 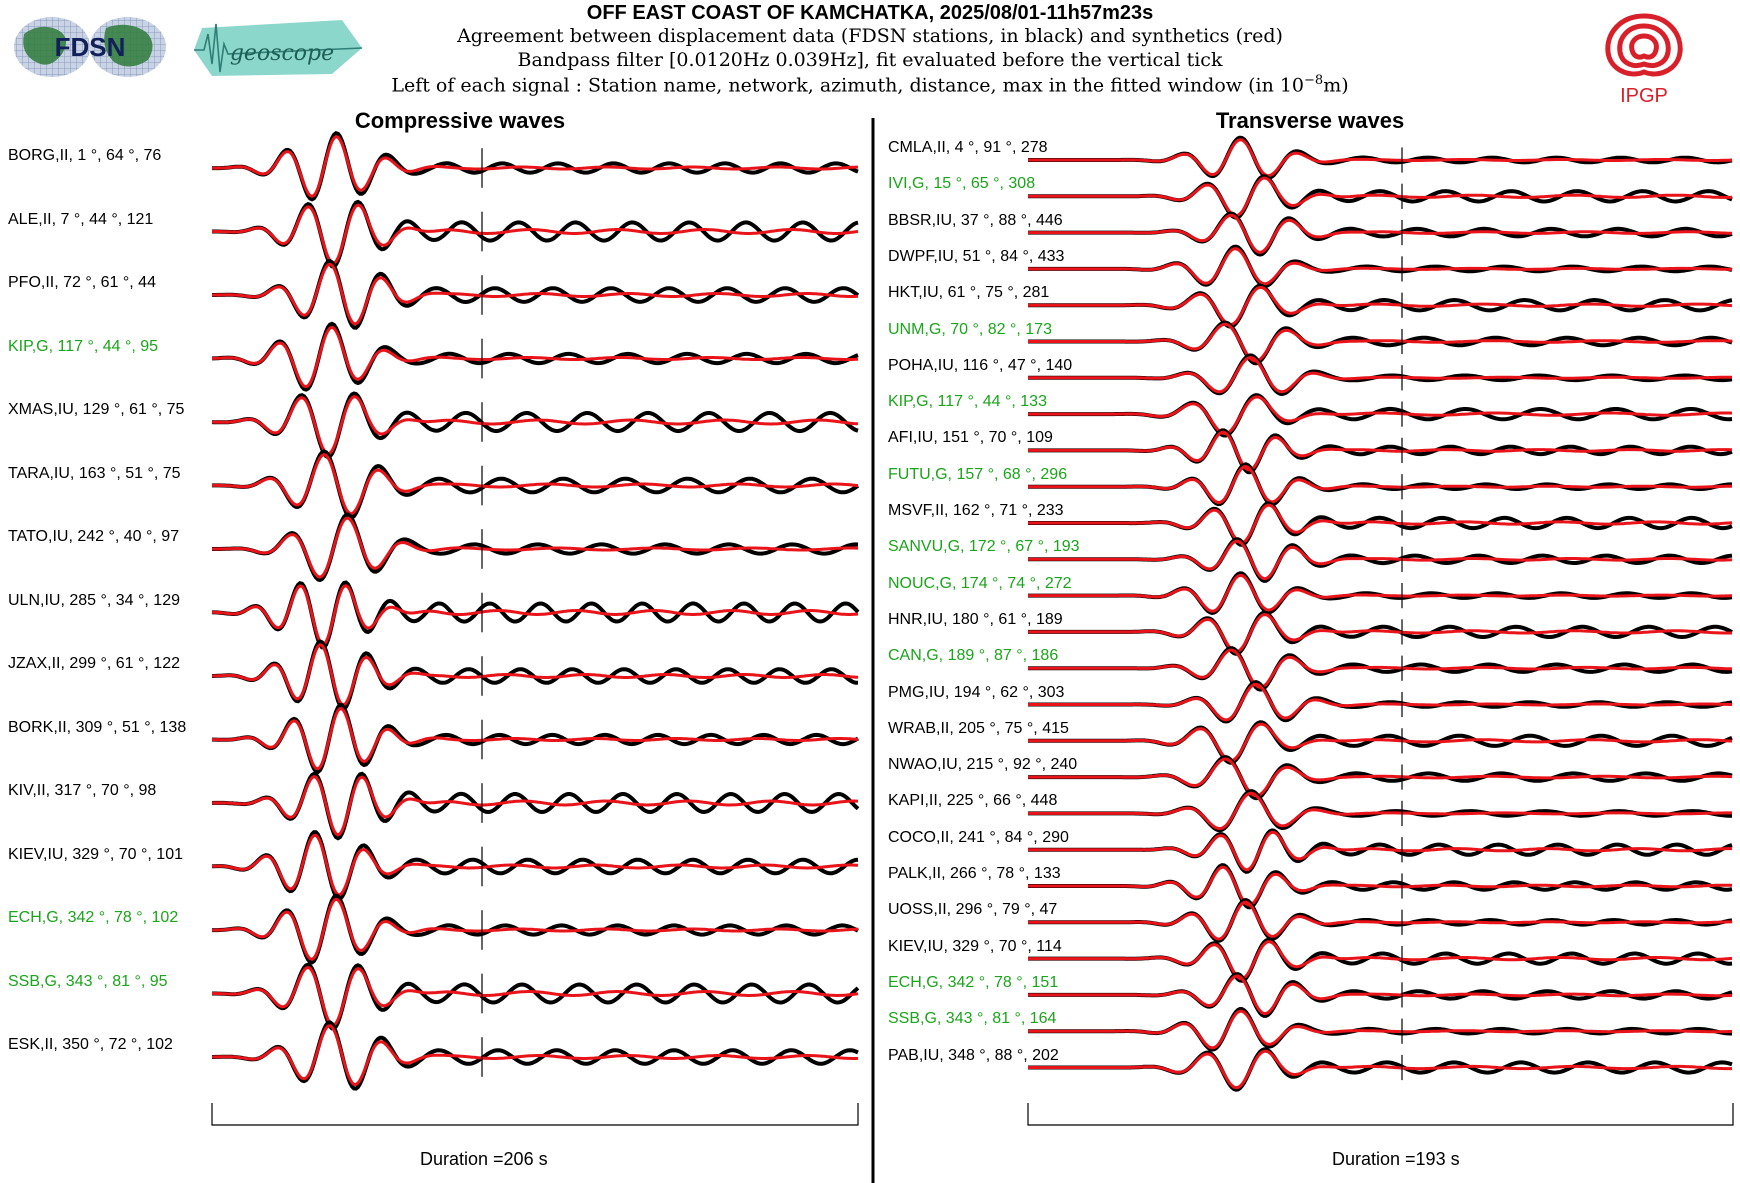 I want to click on station-label-s15: PMG,IU, 194 °, 62 °, 303, so click(x=976, y=692).